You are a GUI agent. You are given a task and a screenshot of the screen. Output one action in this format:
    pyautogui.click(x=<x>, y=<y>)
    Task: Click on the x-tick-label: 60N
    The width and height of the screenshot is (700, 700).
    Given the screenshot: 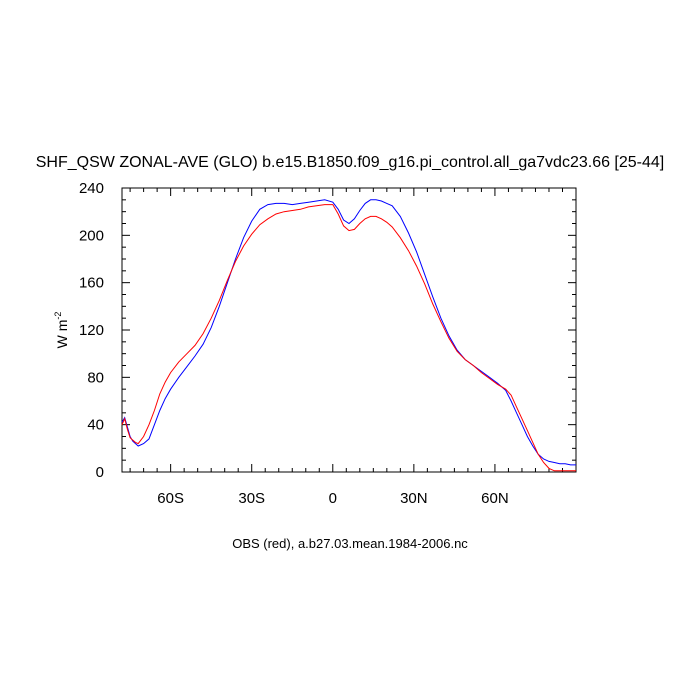 What is the action you would take?
    pyautogui.click(x=495, y=498)
    